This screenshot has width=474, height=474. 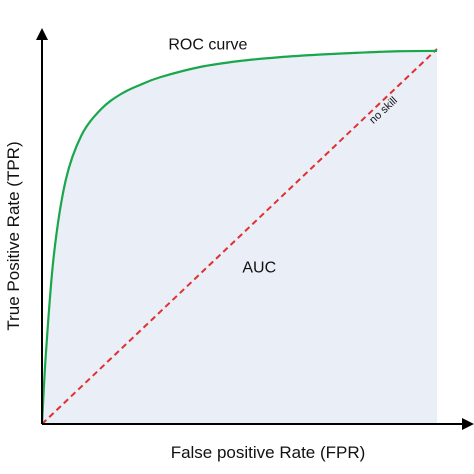 I want to click on y-axis-title: True Positive Rate (TPR), so click(x=13, y=235).